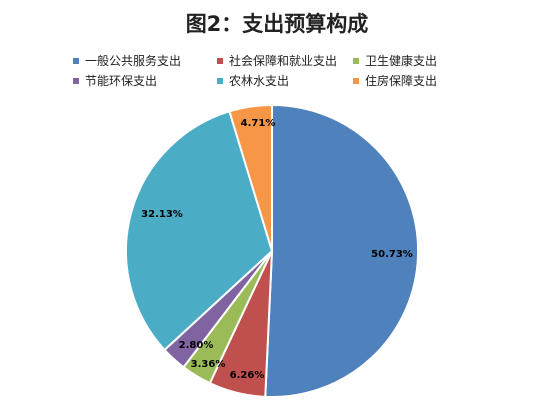  I want to click on pie-slice-housing, so click(250, 177).